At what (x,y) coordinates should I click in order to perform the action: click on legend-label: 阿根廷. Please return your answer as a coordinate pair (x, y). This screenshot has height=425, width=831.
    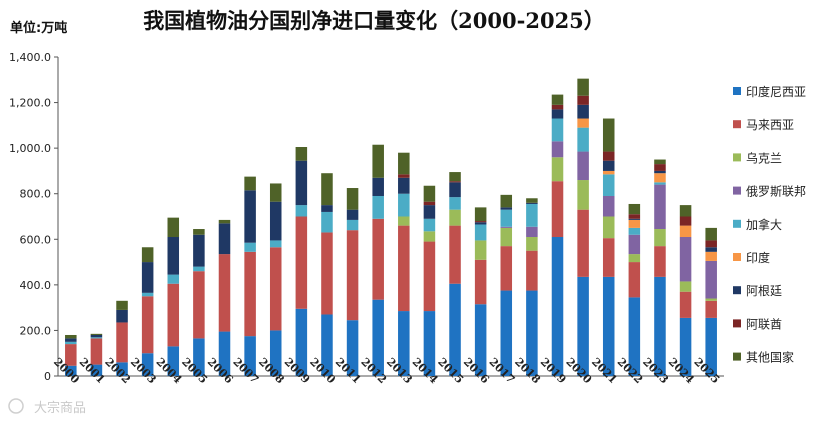
    Looking at the image, I should click on (764, 291).